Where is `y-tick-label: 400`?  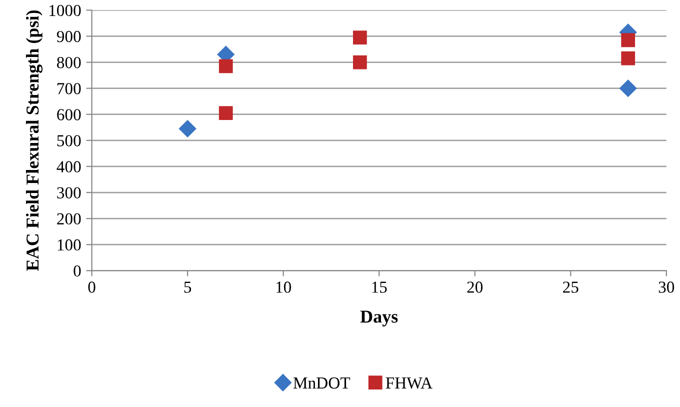
y-tick-label: 400 is located at coordinates (68, 166).